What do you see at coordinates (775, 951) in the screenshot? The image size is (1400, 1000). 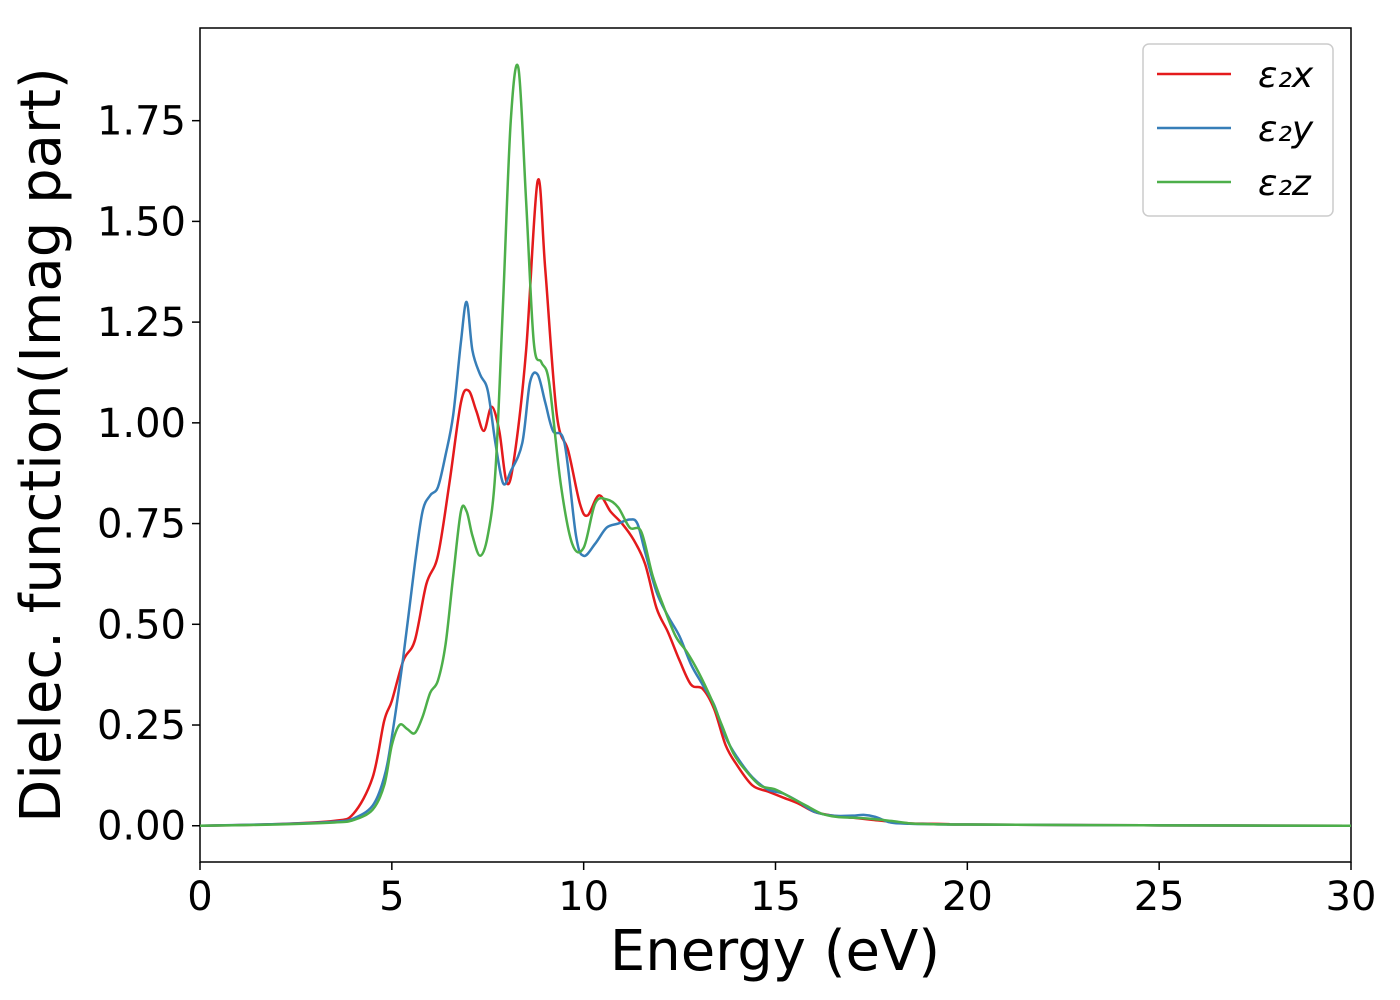 I see `x-axis-label: Energy (eV)` at bounding box center [775, 951].